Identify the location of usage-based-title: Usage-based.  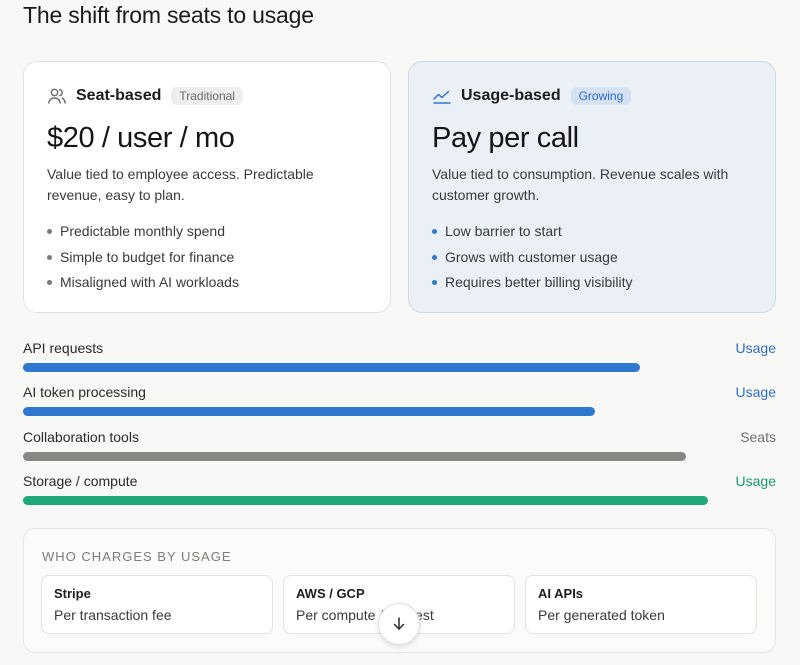
(511, 95).